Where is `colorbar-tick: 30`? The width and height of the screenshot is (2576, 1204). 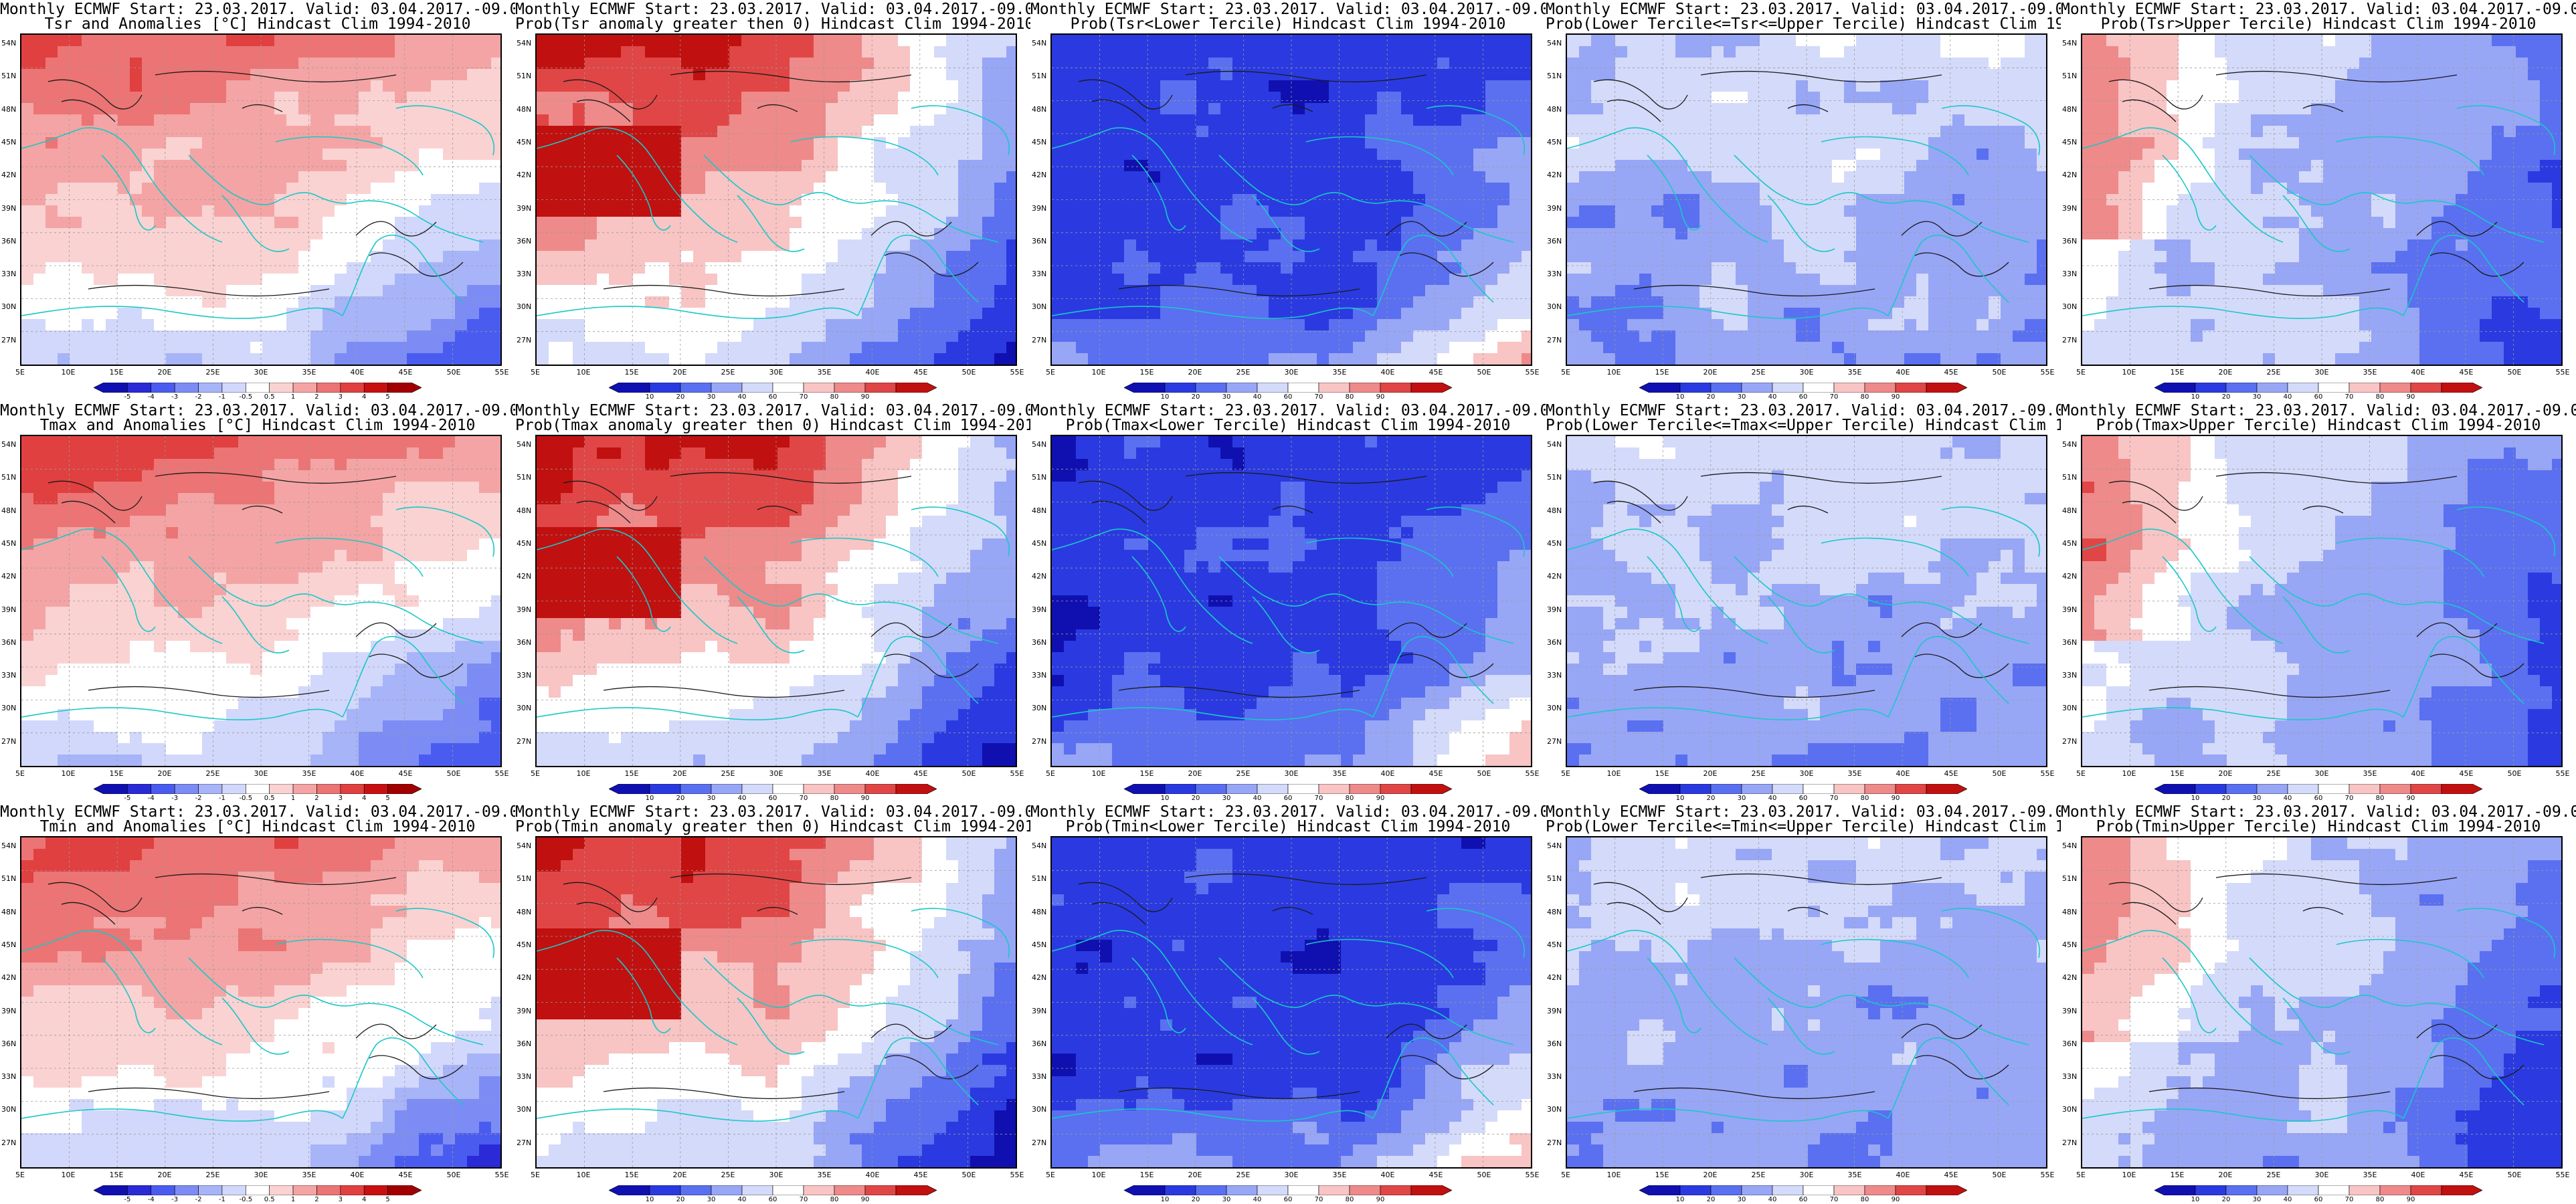
colorbar-tick: 30 is located at coordinates (711, 1199).